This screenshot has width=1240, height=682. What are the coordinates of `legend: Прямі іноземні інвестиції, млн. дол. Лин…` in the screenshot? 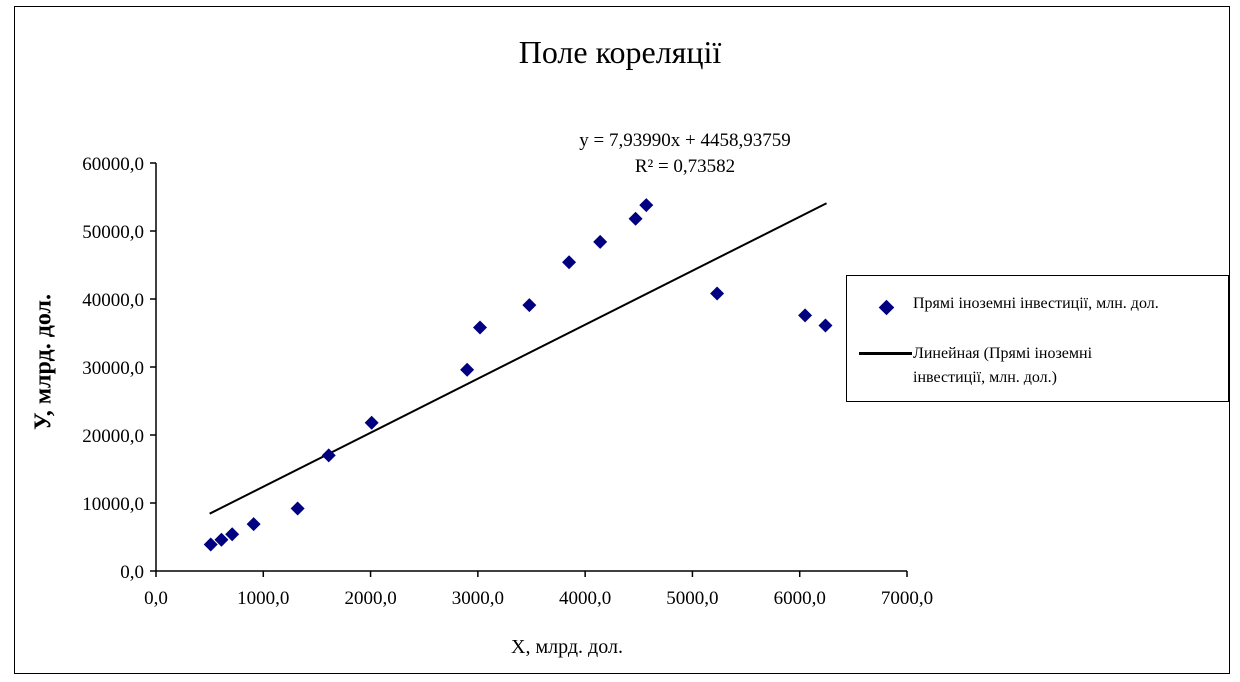 It's located at (1037, 338).